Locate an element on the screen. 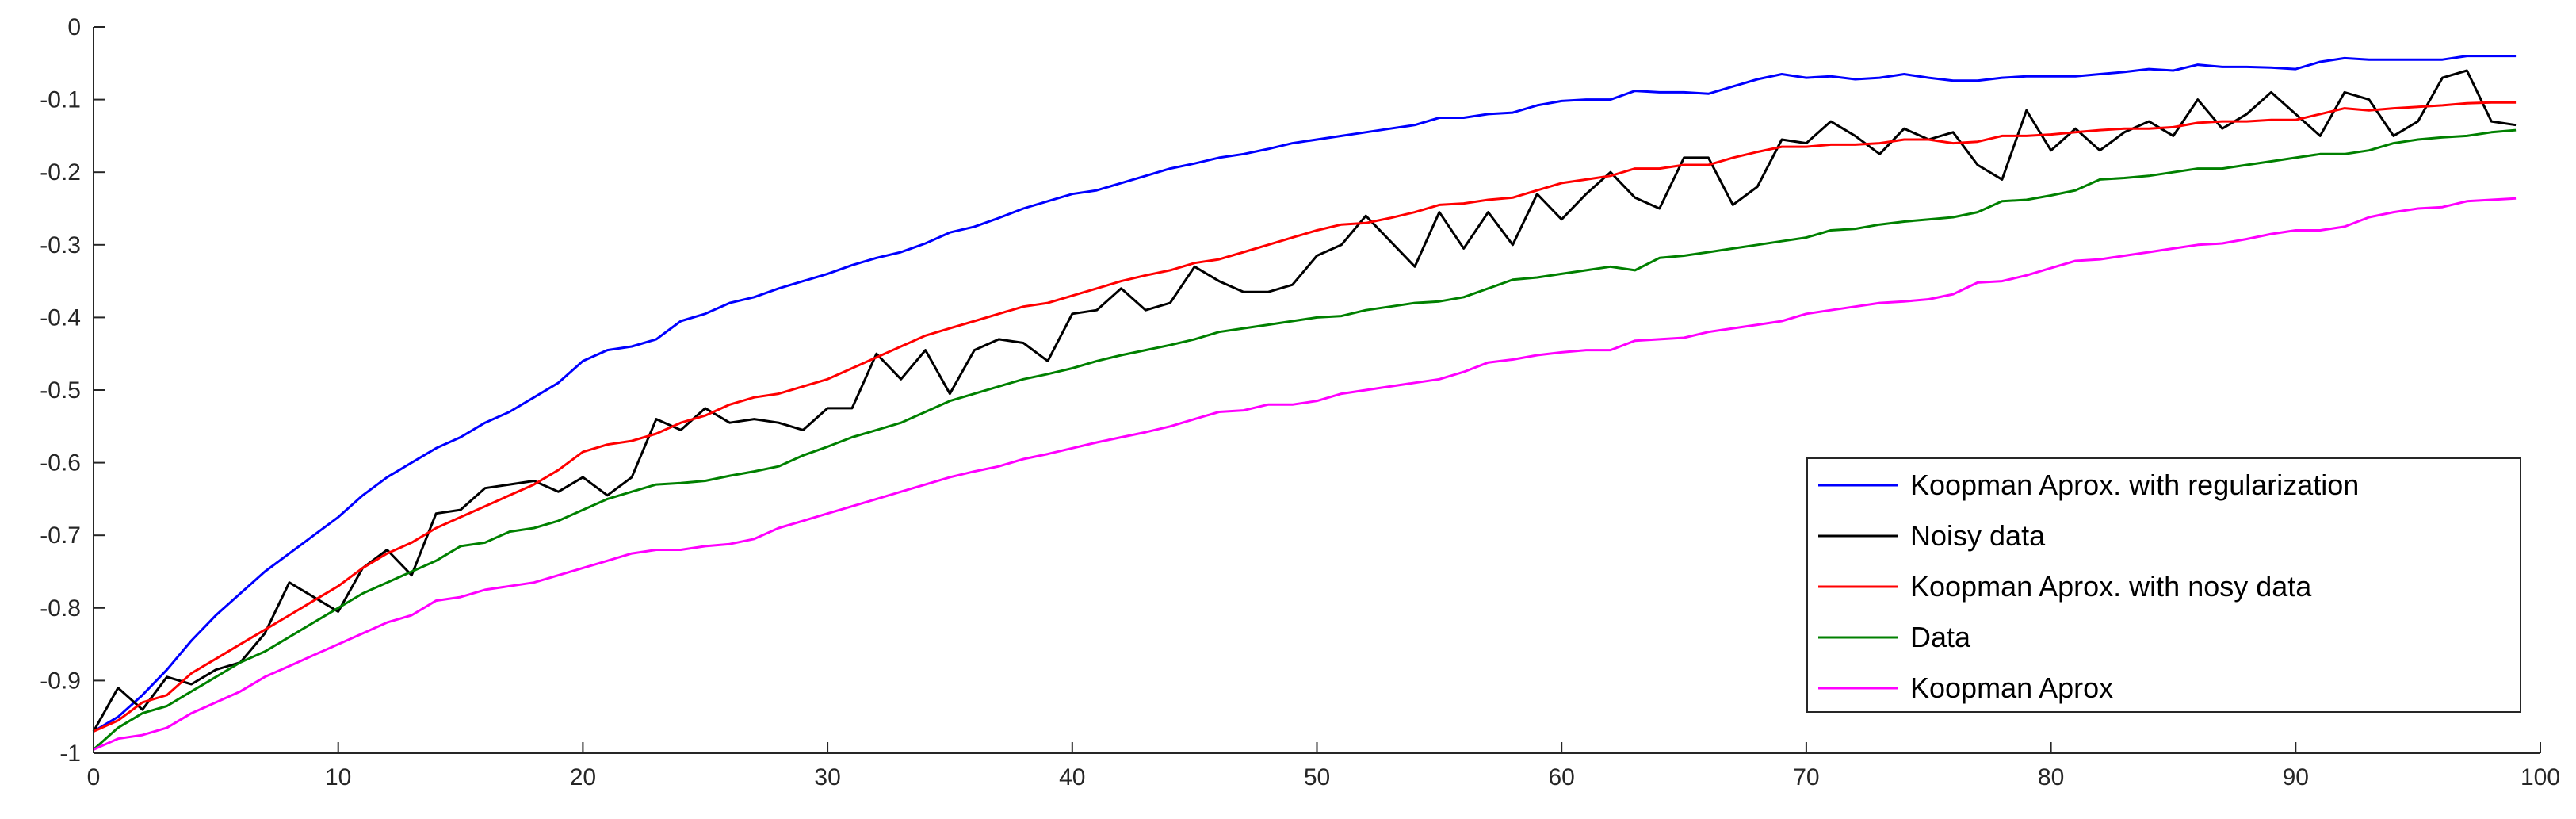 The image size is (2576, 819). x-tick-label: 30 is located at coordinates (827, 777).